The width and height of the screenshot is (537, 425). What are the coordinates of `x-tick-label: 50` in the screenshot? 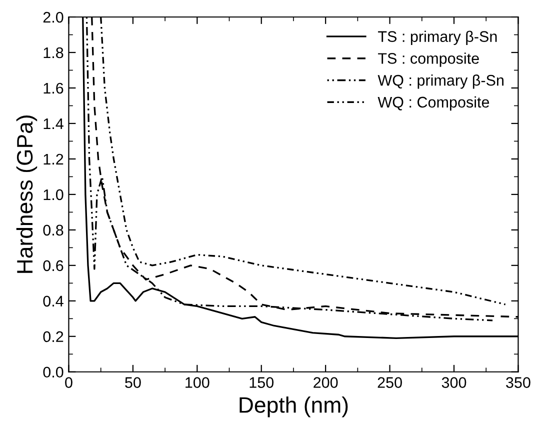 It's located at (133, 382).